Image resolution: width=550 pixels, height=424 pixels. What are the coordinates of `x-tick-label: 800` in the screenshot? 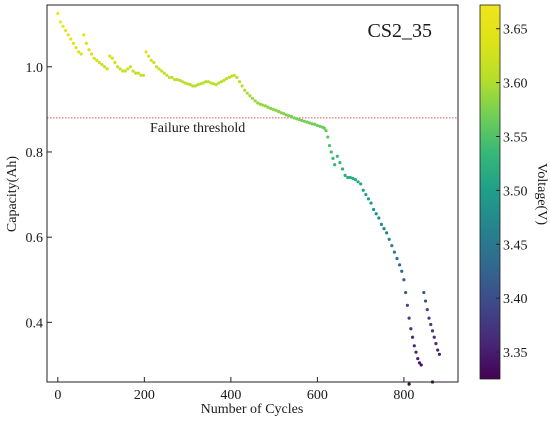 It's located at (403, 395).